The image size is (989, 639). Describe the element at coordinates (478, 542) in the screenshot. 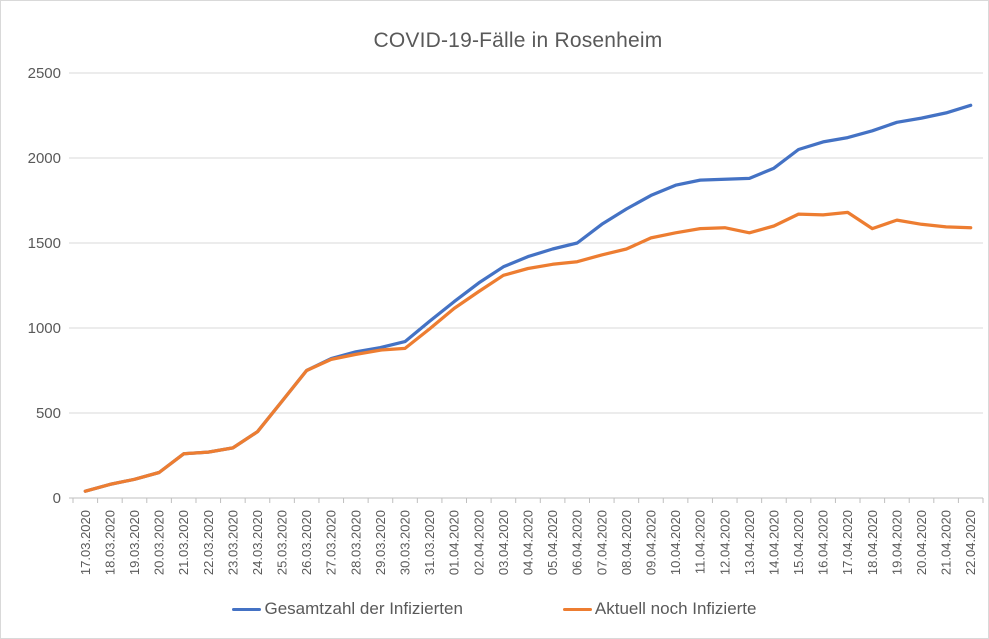

I see `x-tick-label: 02.04.2020` at that location.